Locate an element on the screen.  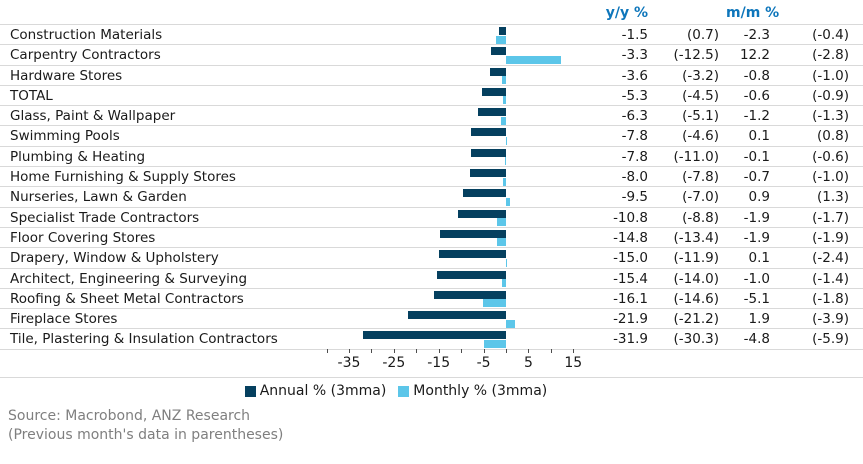
yoy-previous: (-7.8) is located at coordinates (700, 177).